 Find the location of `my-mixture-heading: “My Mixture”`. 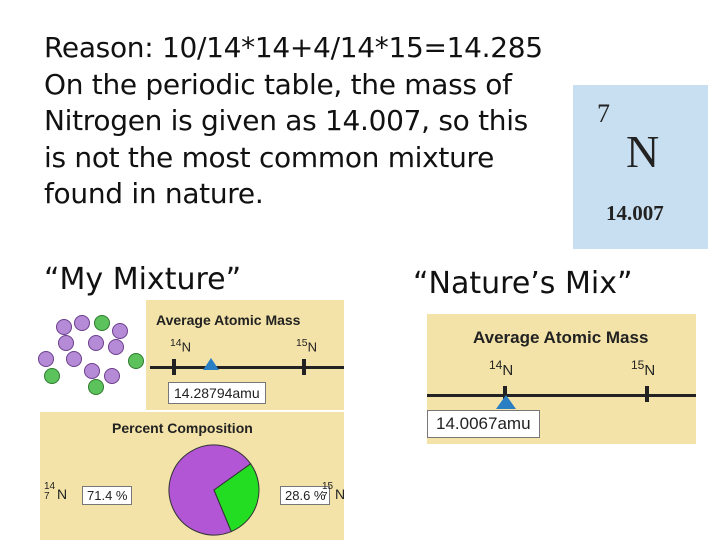

my-mixture-heading: “My Mixture” is located at coordinates (143, 279).